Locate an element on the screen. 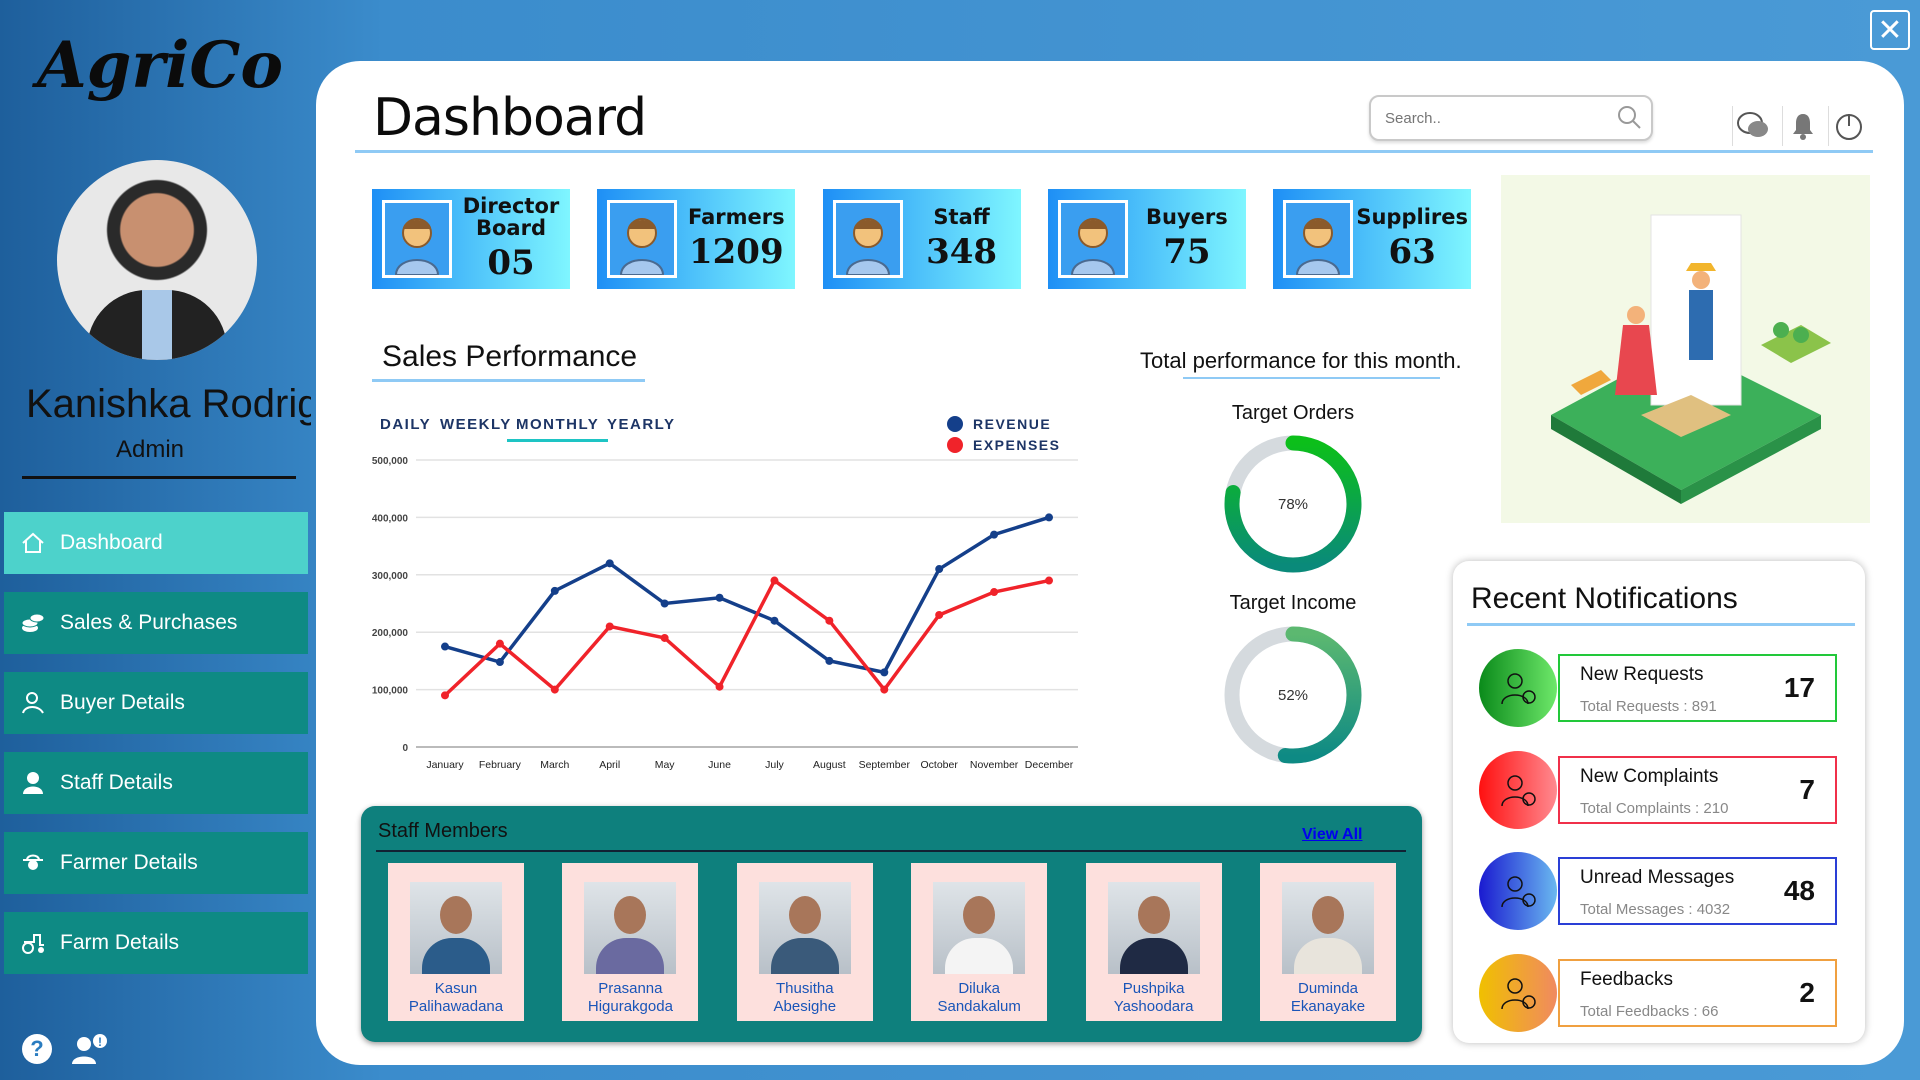  x-tick-label: October is located at coordinates (940, 765).